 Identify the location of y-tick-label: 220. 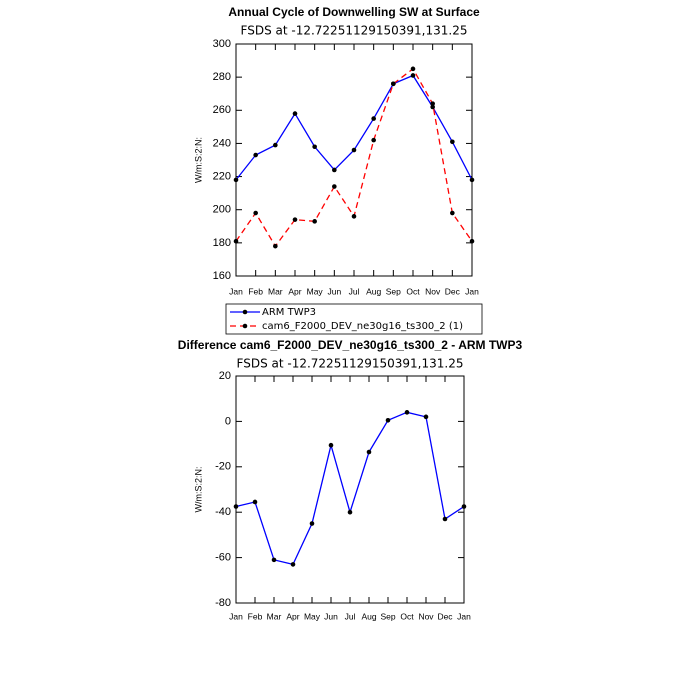
(222, 176).